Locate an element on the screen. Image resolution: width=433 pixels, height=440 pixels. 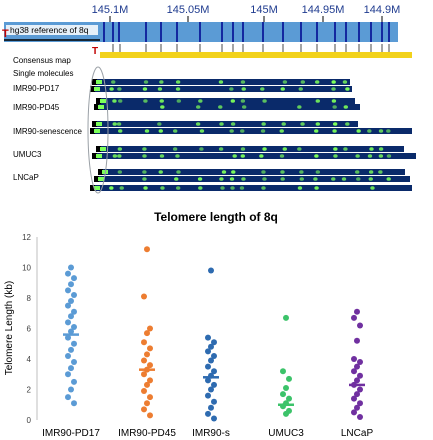
chart-title: Telomere length of 8q is located at coordinates (216, 217).